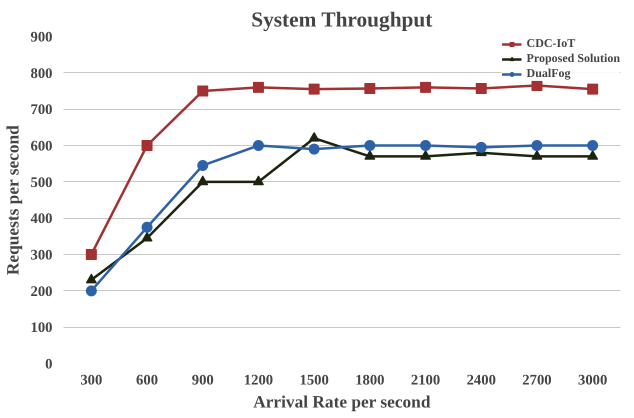 This screenshot has height=418, width=634. Describe the element at coordinates (537, 380) in the screenshot. I see `x-tick-label: 2700` at that location.